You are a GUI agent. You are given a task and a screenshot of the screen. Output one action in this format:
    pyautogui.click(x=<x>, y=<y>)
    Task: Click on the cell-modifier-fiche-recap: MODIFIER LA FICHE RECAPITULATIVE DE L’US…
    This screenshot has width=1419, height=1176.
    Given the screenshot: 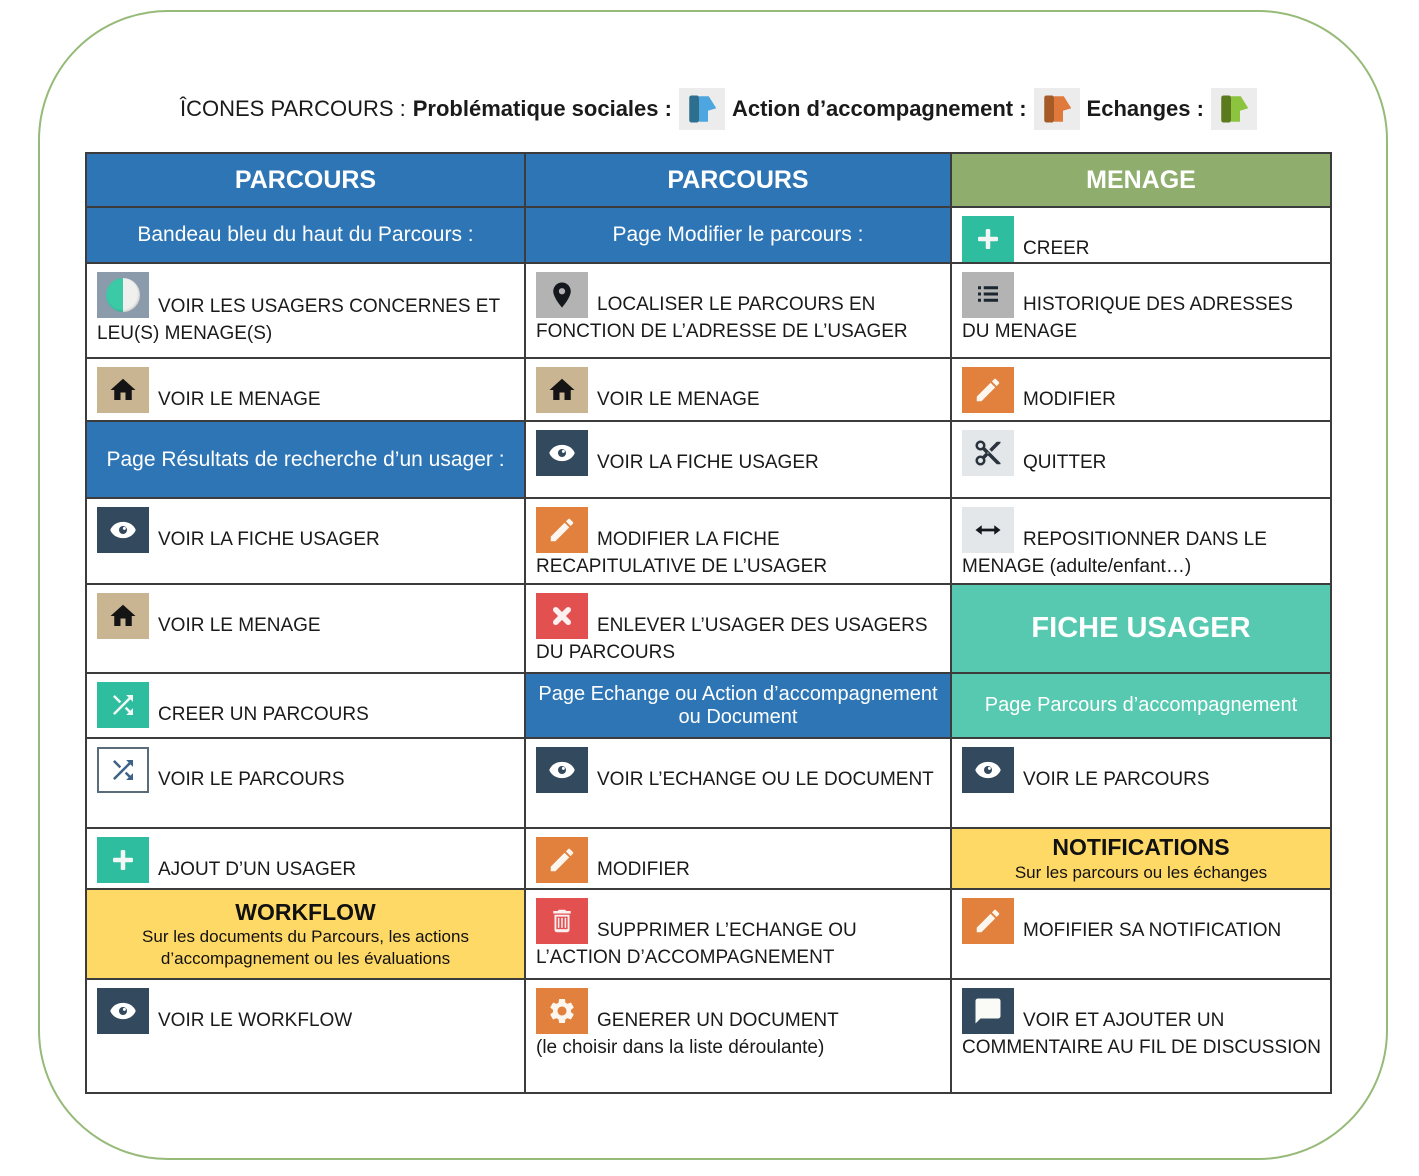 What is the action you would take?
    pyautogui.click(x=739, y=542)
    